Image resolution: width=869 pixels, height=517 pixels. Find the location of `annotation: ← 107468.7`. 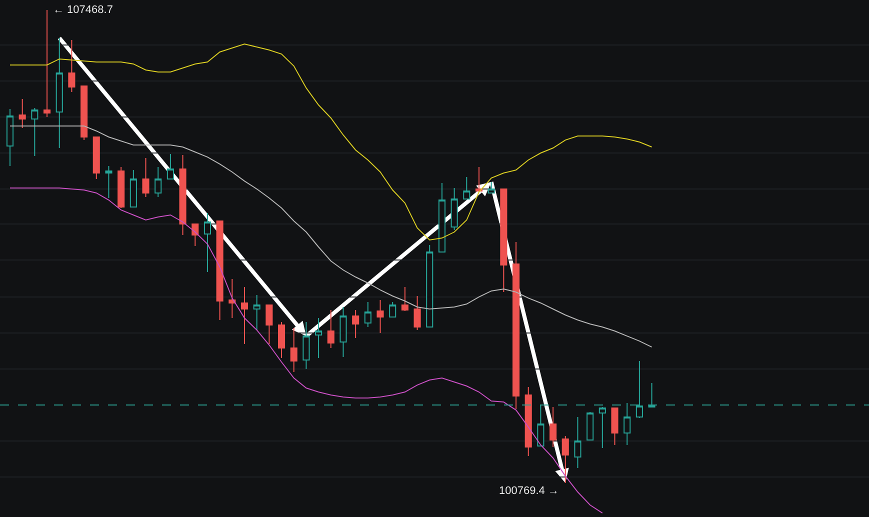

annotation: ← 107468.7 is located at coordinates (83, 10).